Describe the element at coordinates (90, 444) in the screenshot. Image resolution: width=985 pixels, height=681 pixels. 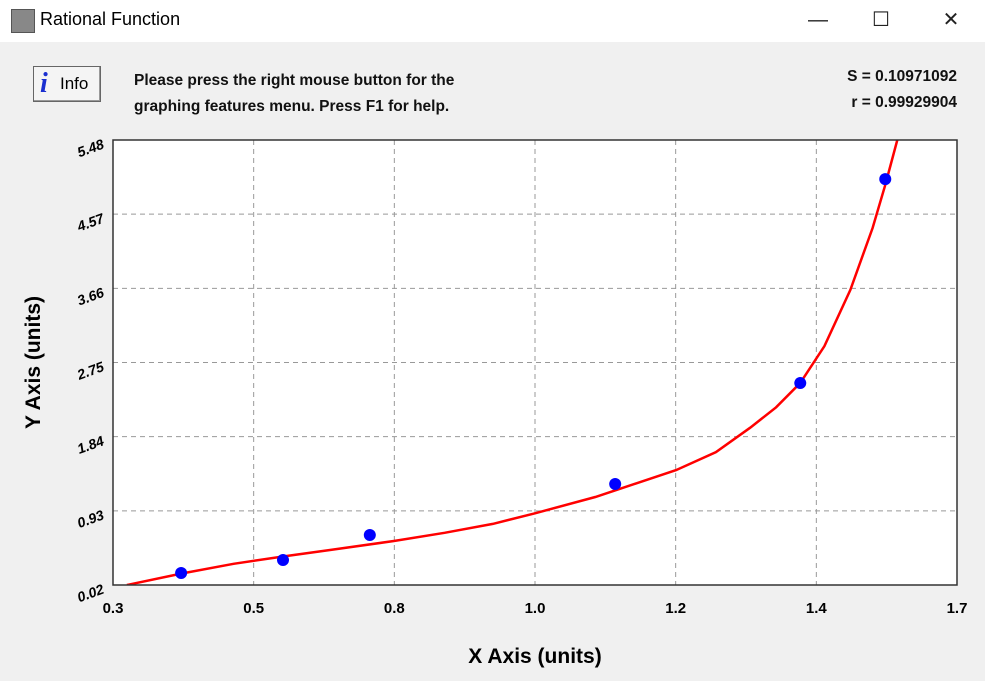
I see `y-tick-label: 1.84` at that location.